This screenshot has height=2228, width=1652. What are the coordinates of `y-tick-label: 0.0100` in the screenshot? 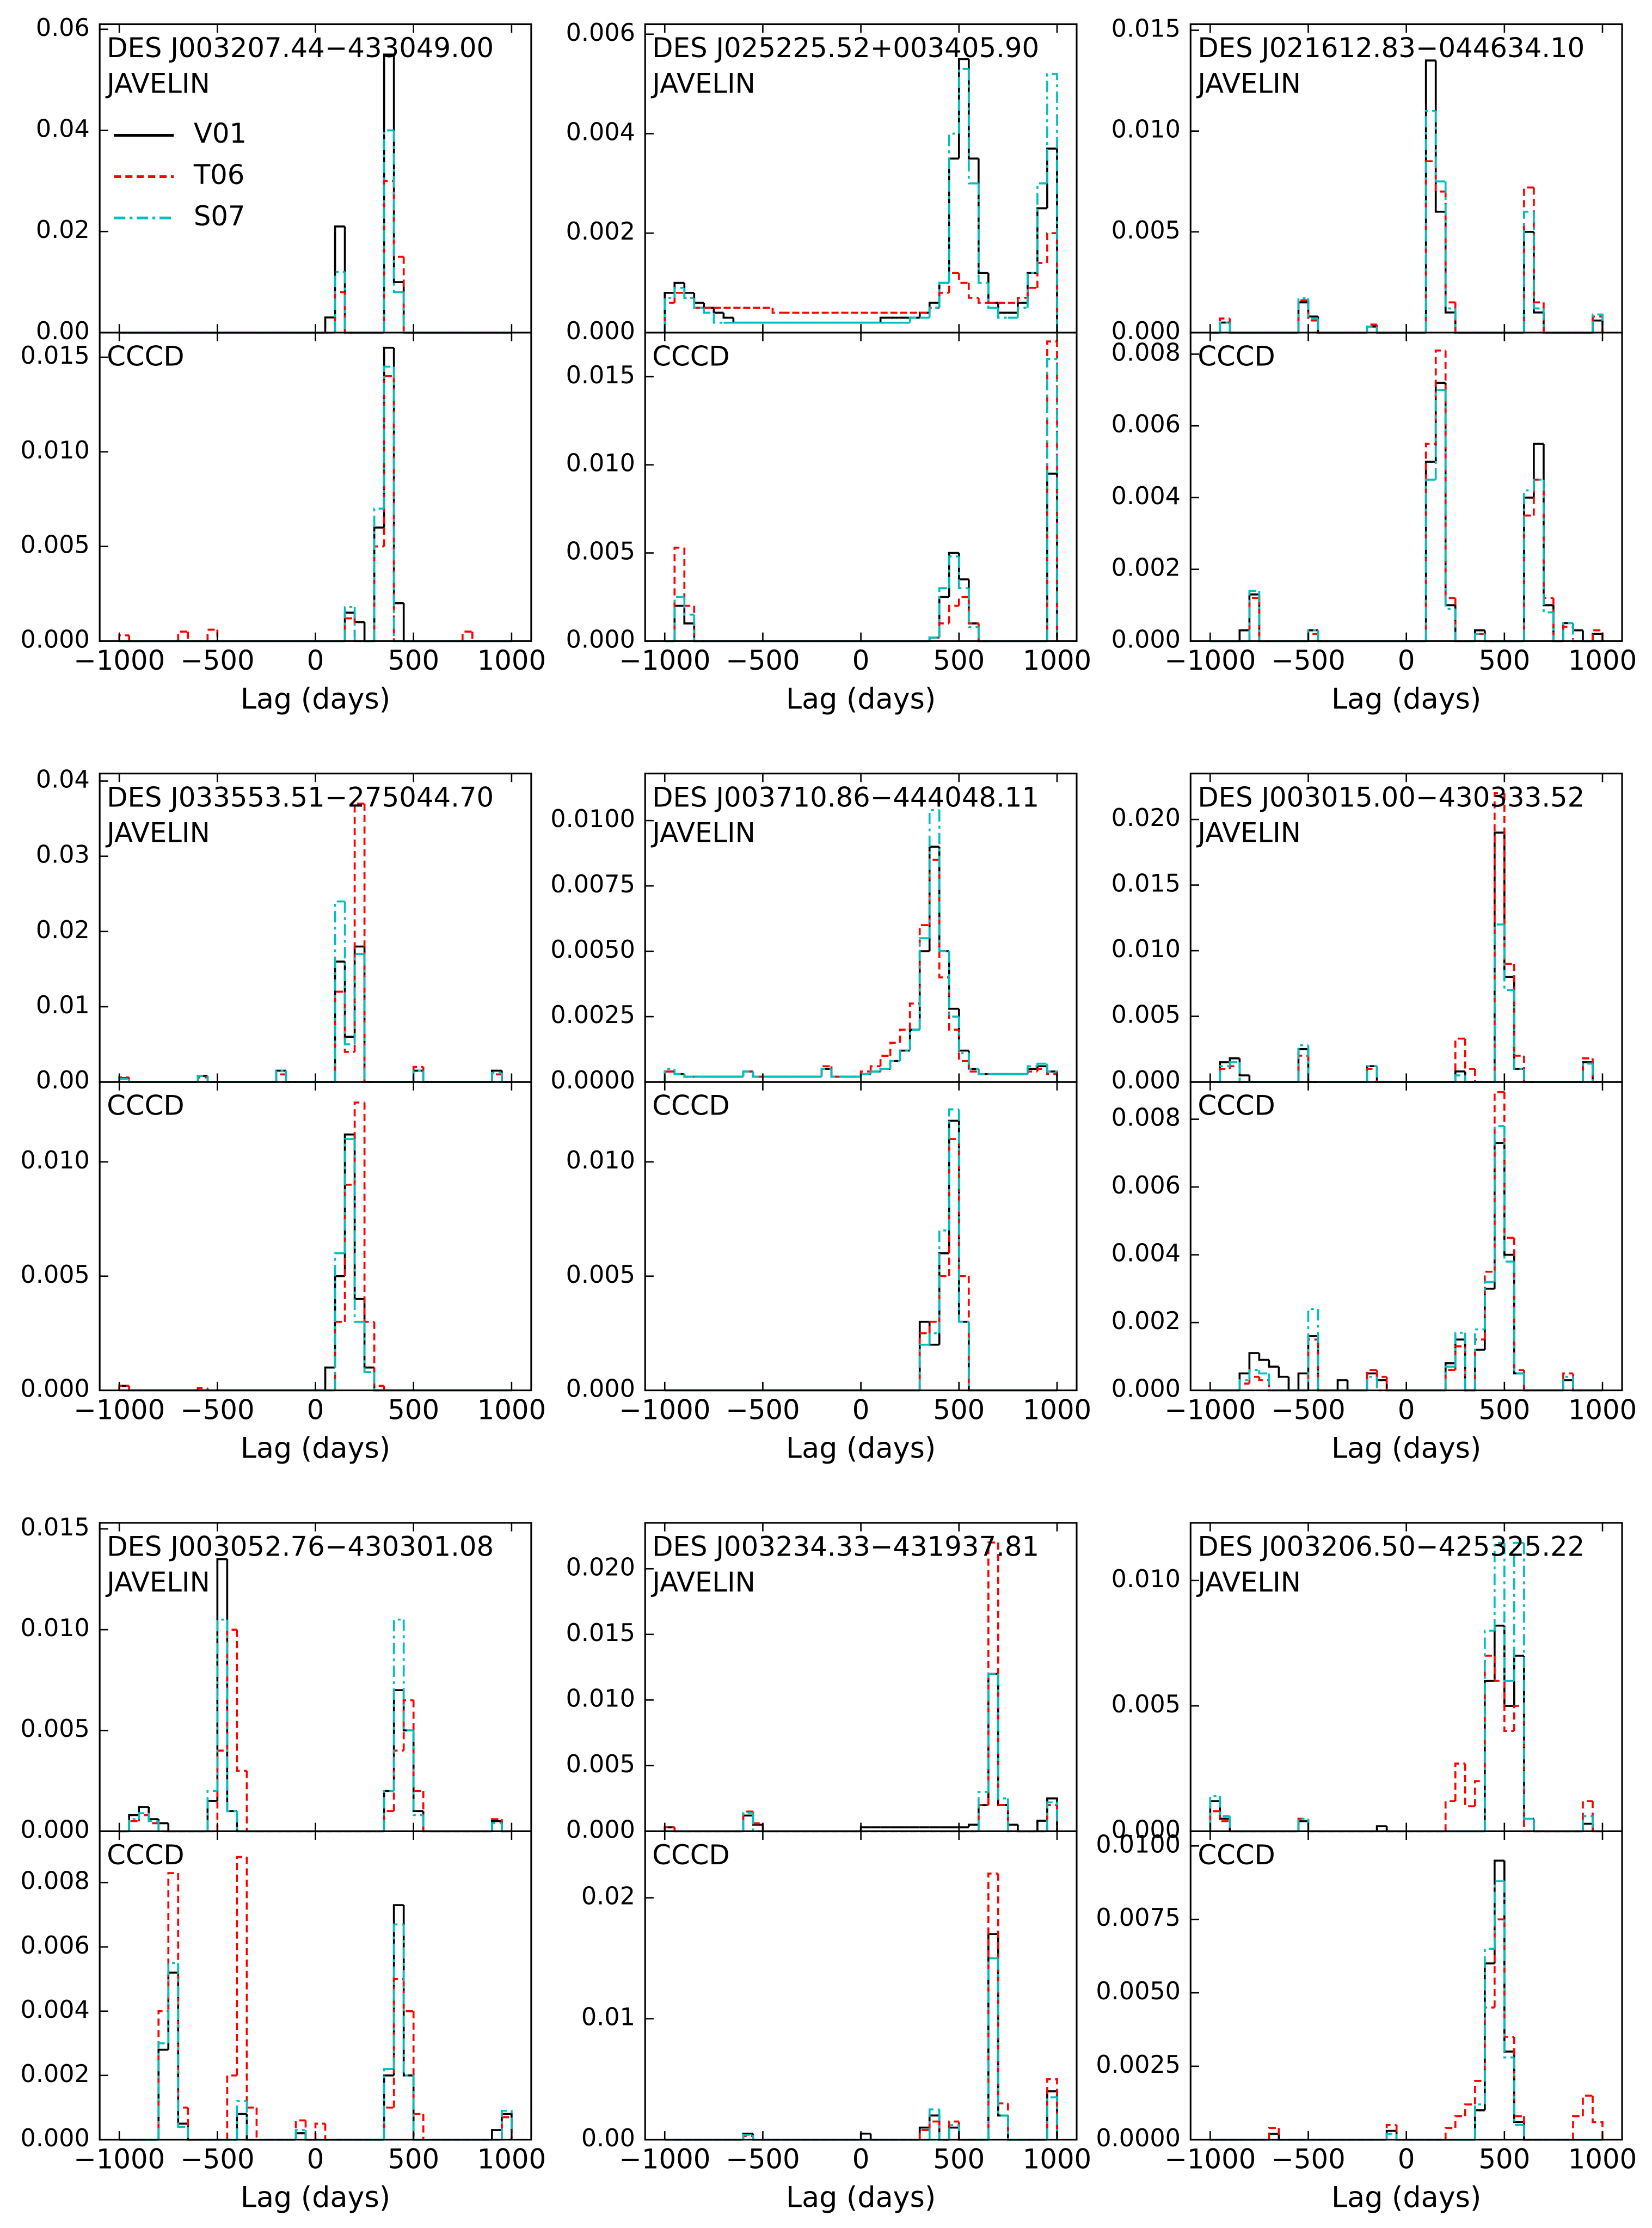 It's located at (592, 819).